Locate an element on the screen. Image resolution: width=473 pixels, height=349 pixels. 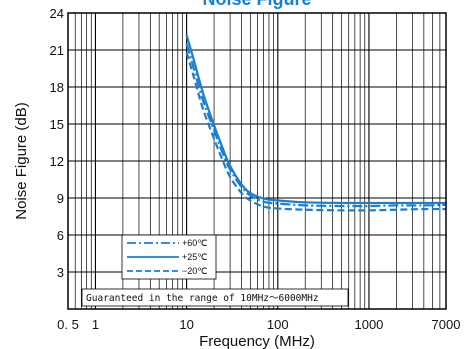
x-tick-label: 10 is located at coordinates (186, 324).